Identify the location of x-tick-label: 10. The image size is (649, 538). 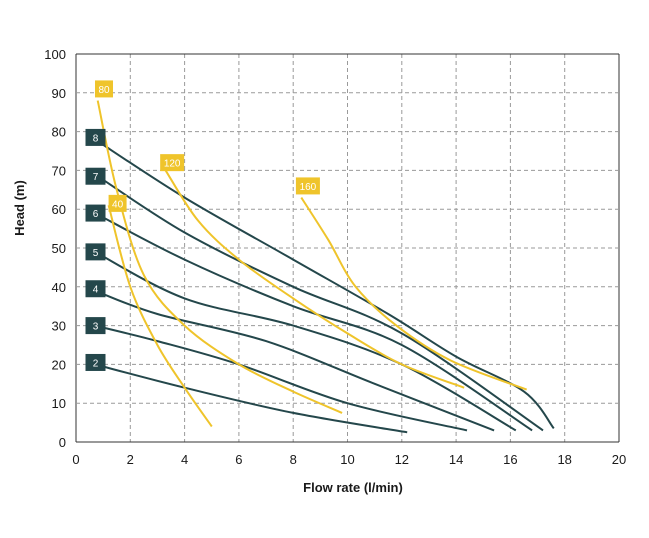
(347, 459).